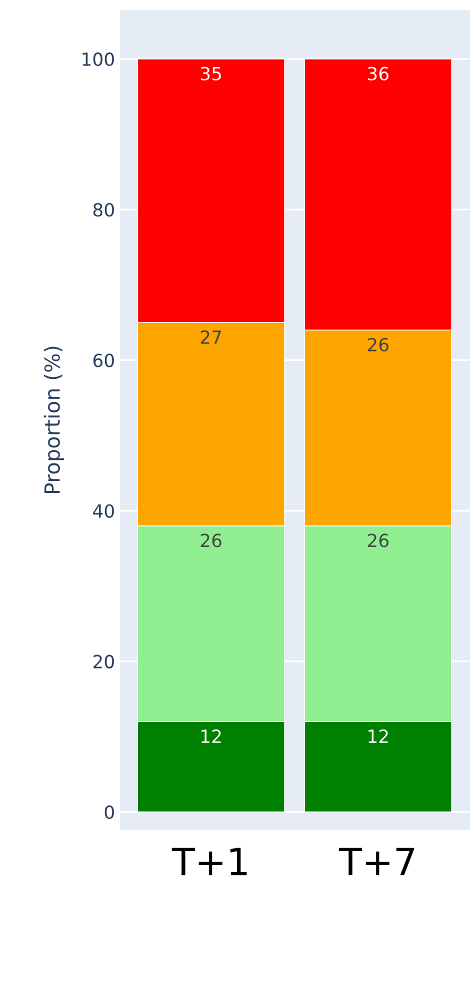 The width and height of the screenshot is (475, 988). I want to click on y-tick-label: 0, so click(109, 812).